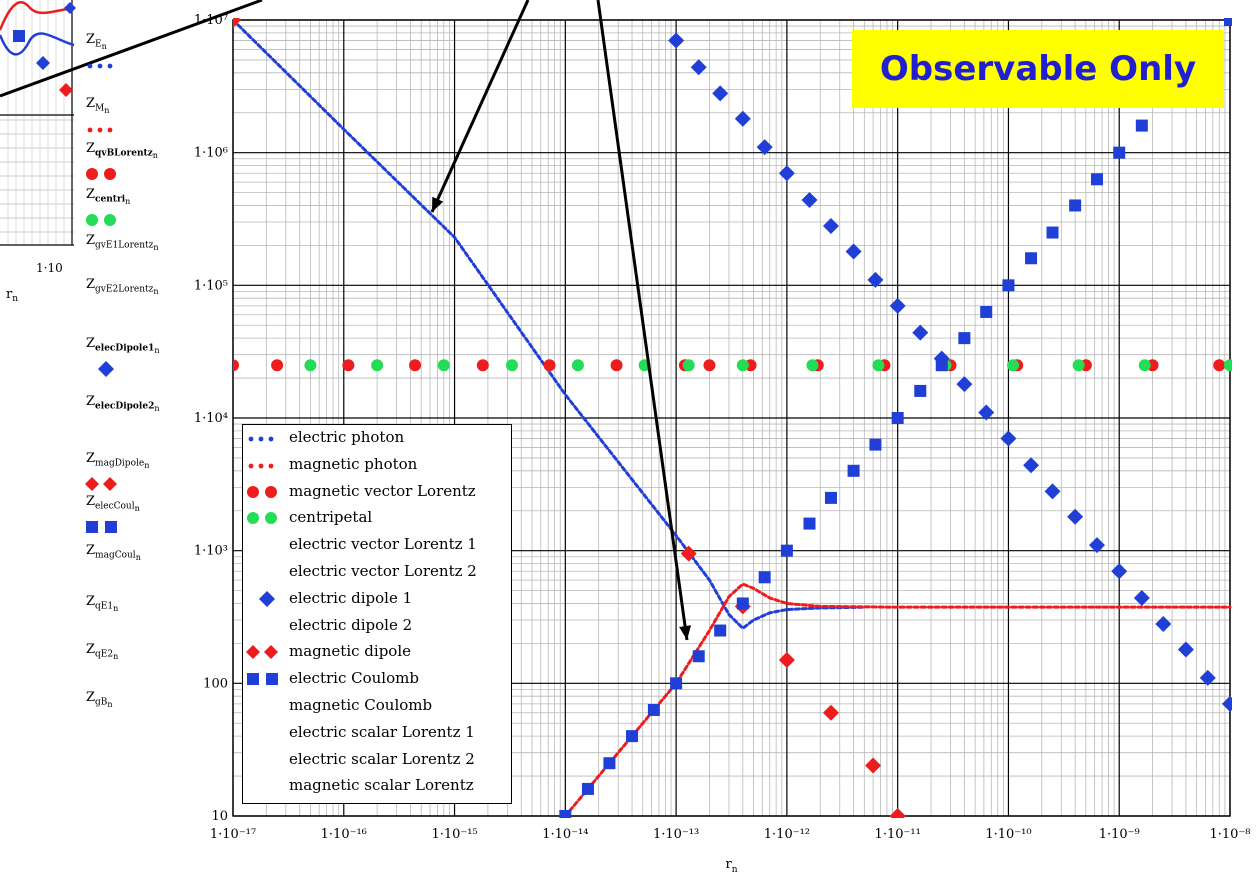 This screenshot has width=1260, height=880. I want to click on legend-item: magnetic Coulomb, so click(377, 706).